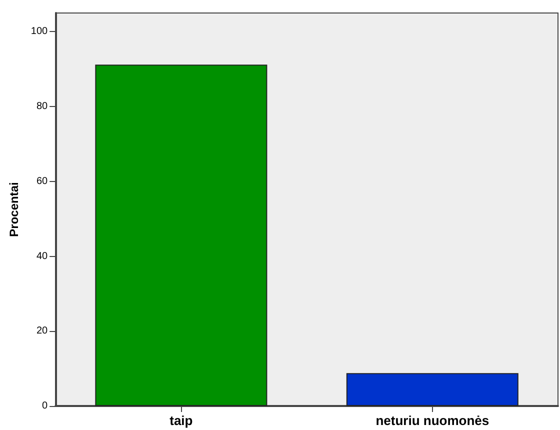 This screenshot has width=560, height=430. I want to click on y-tick-label: 20, so click(42, 331).